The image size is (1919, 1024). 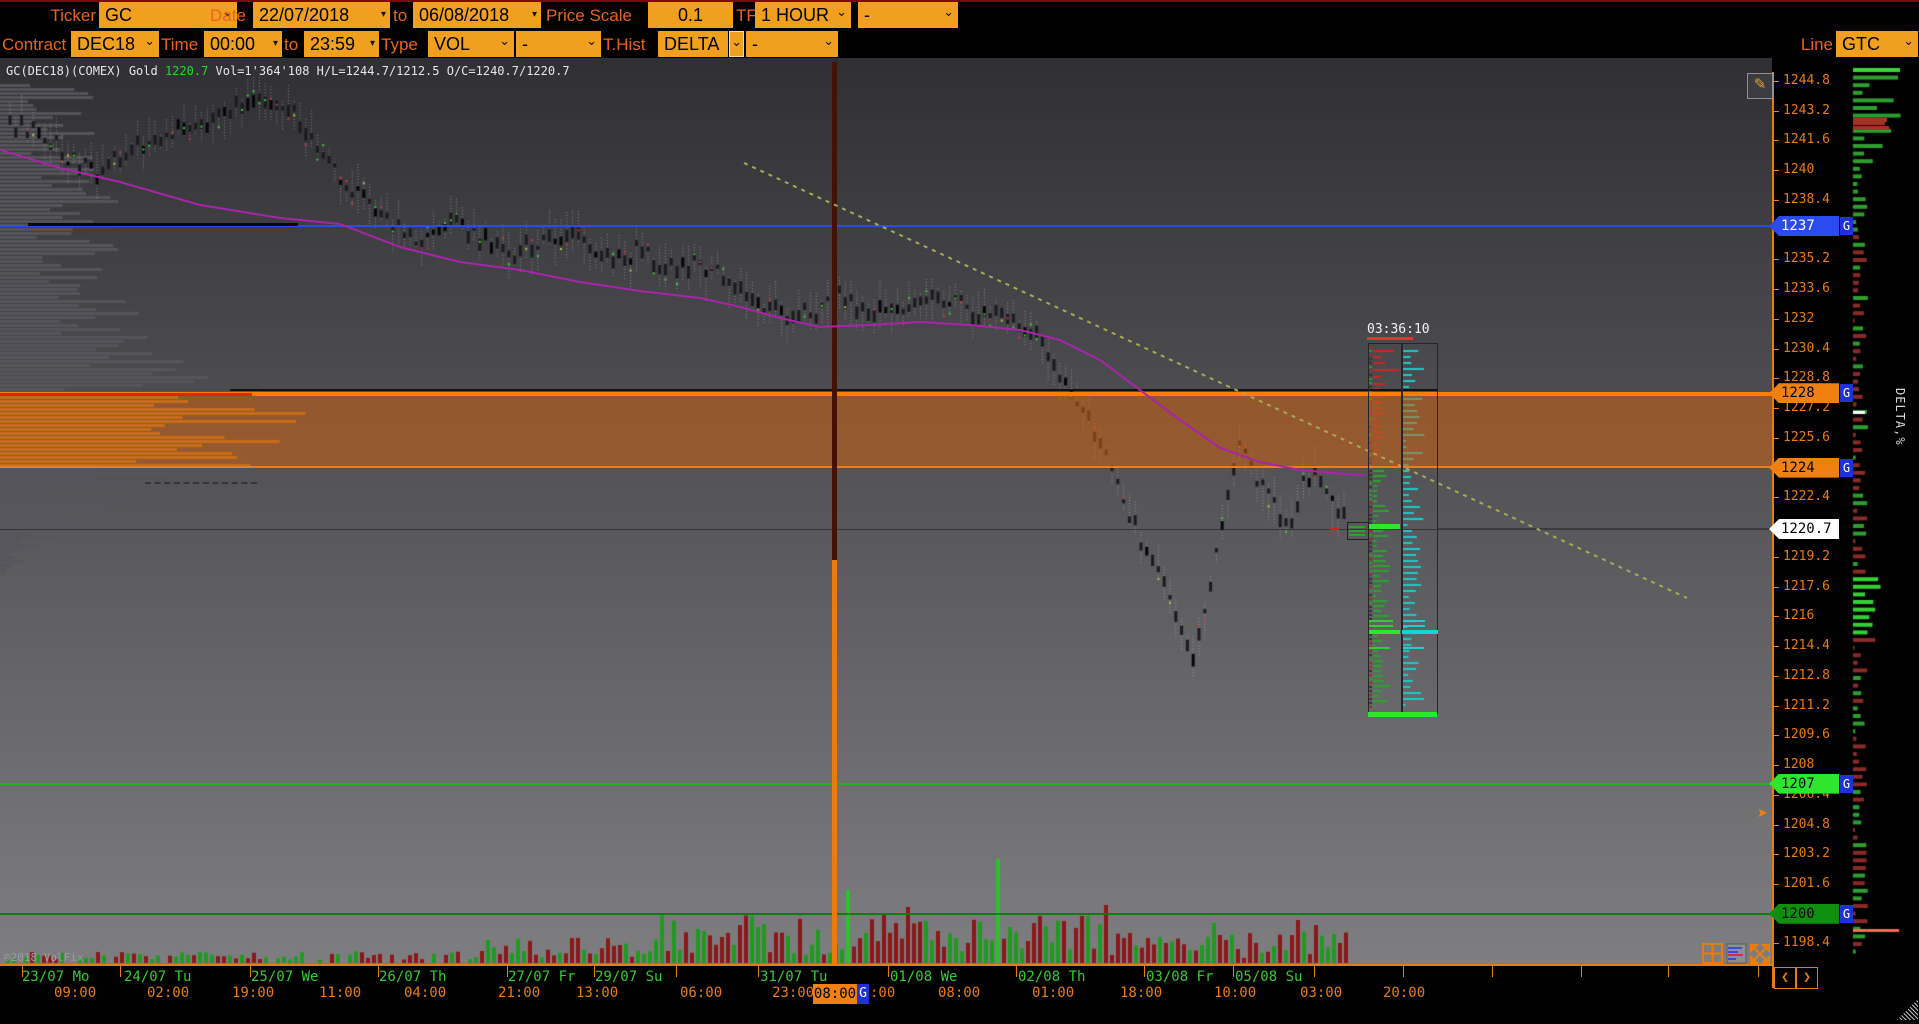 What do you see at coordinates (886, 394) in the screenshot?
I see `band-top-border` at bounding box center [886, 394].